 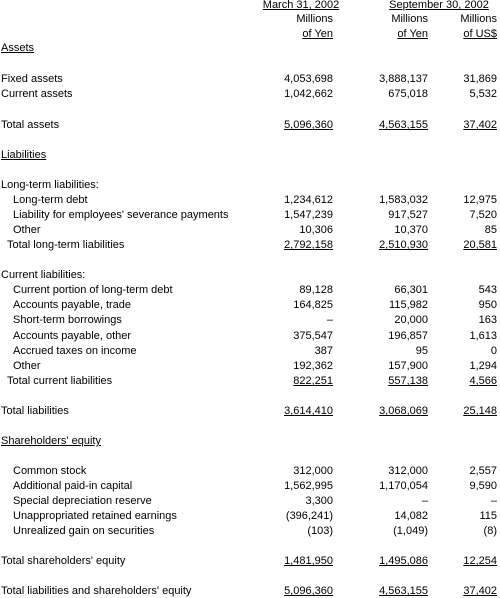 What do you see at coordinates (308, 411) in the screenshot?
I see `cell-value: 3,614,410` at bounding box center [308, 411].